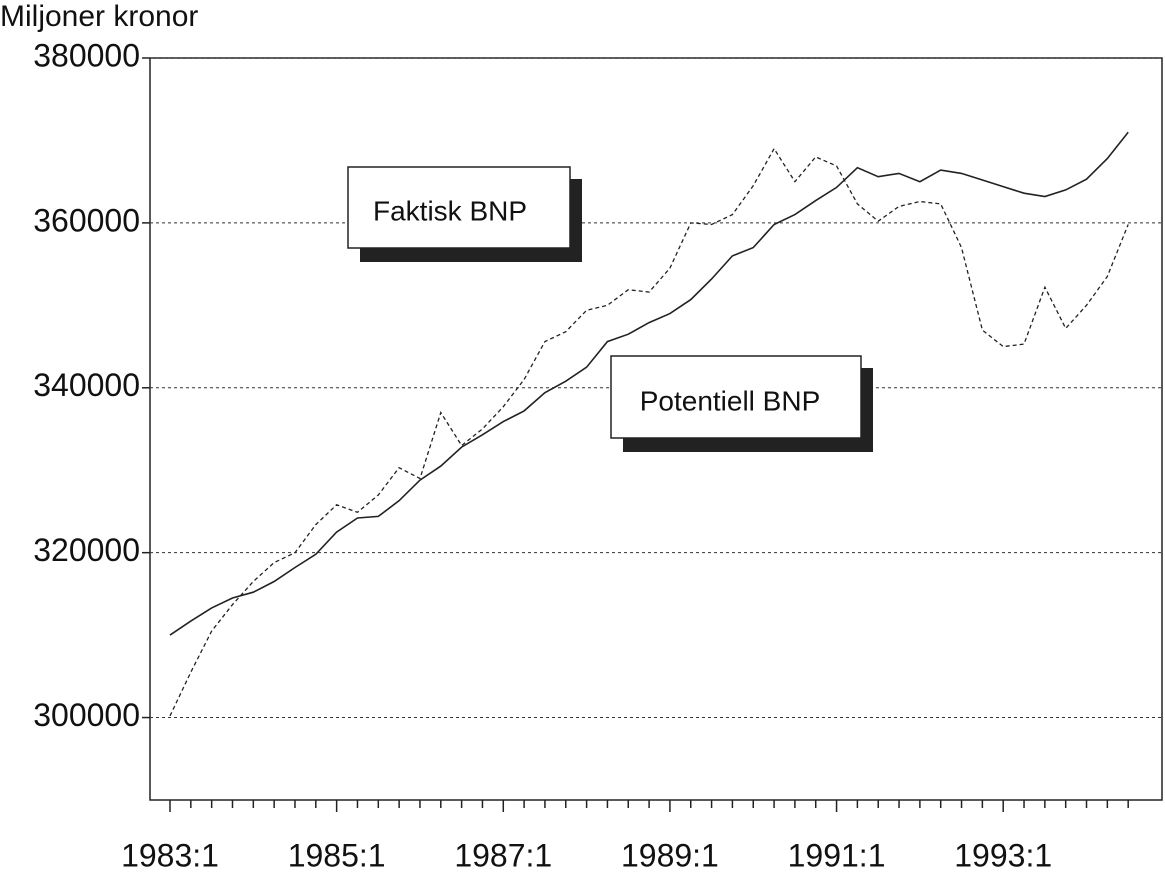 The width and height of the screenshot is (1165, 873). Describe the element at coordinates (99, 16) in the screenshot. I see `y-axis-label: Miljoner kronor` at that location.